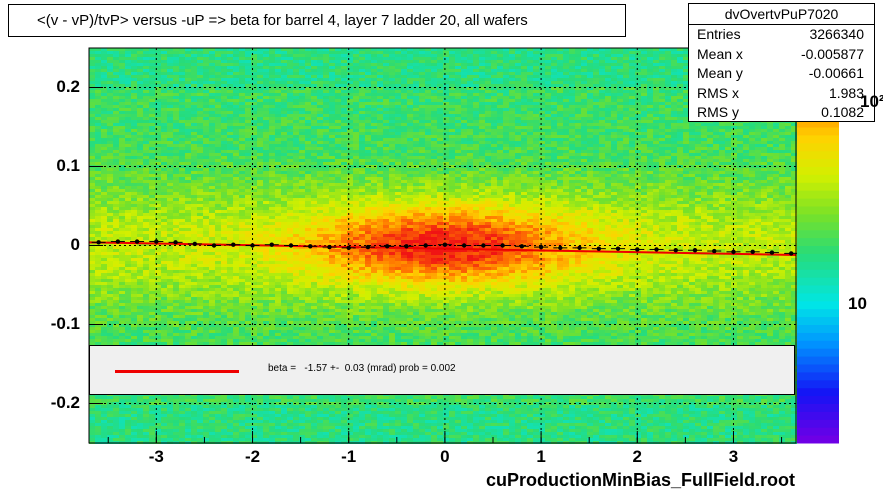 The width and height of the screenshot is (883, 494). Describe the element at coordinates (733, 456) in the screenshot. I see `x-tick-label: 3` at that location.